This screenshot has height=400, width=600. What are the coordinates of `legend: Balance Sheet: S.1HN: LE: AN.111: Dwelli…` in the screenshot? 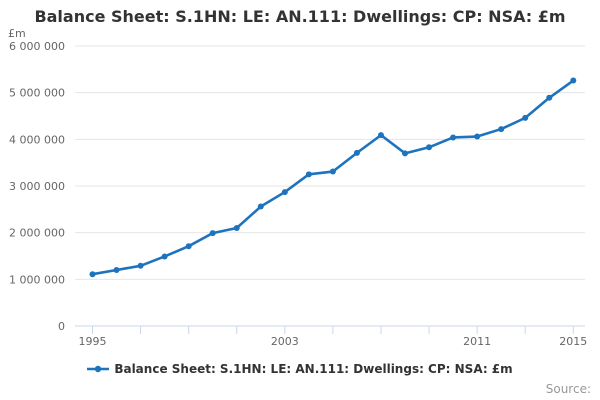 It's located at (300, 369).